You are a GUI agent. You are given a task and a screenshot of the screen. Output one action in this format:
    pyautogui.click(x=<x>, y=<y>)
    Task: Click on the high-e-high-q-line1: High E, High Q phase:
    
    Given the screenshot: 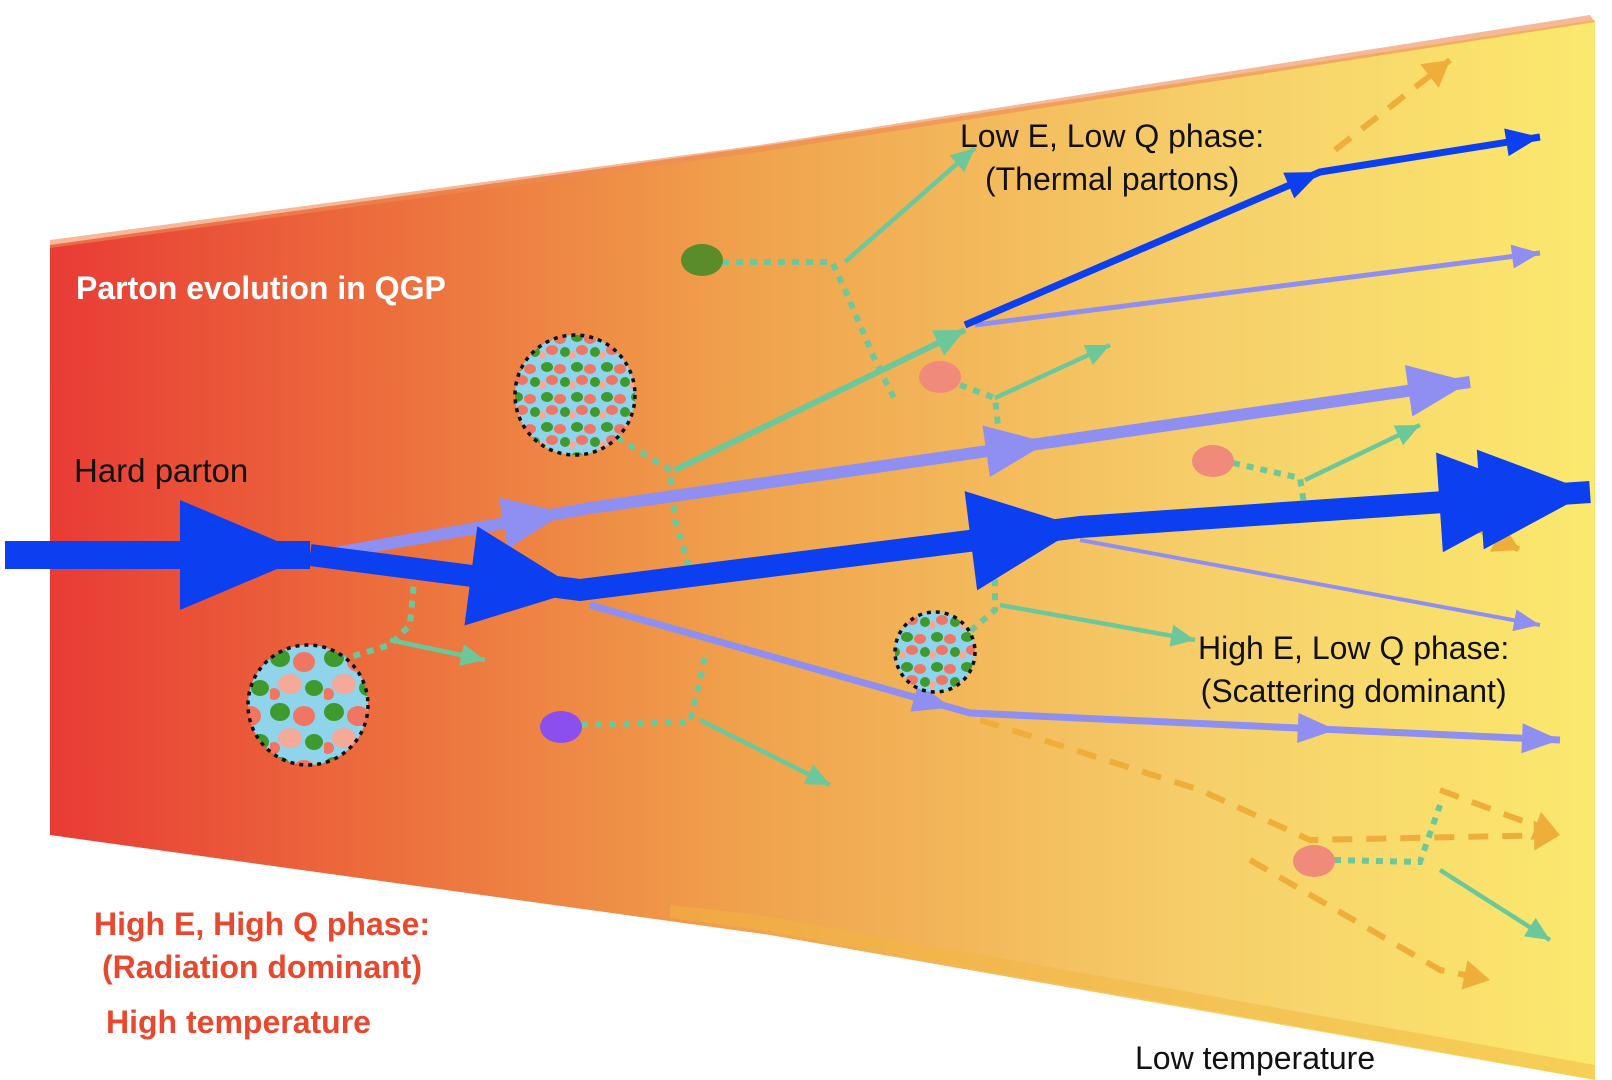 What is the action you would take?
    pyautogui.click(x=262, y=924)
    